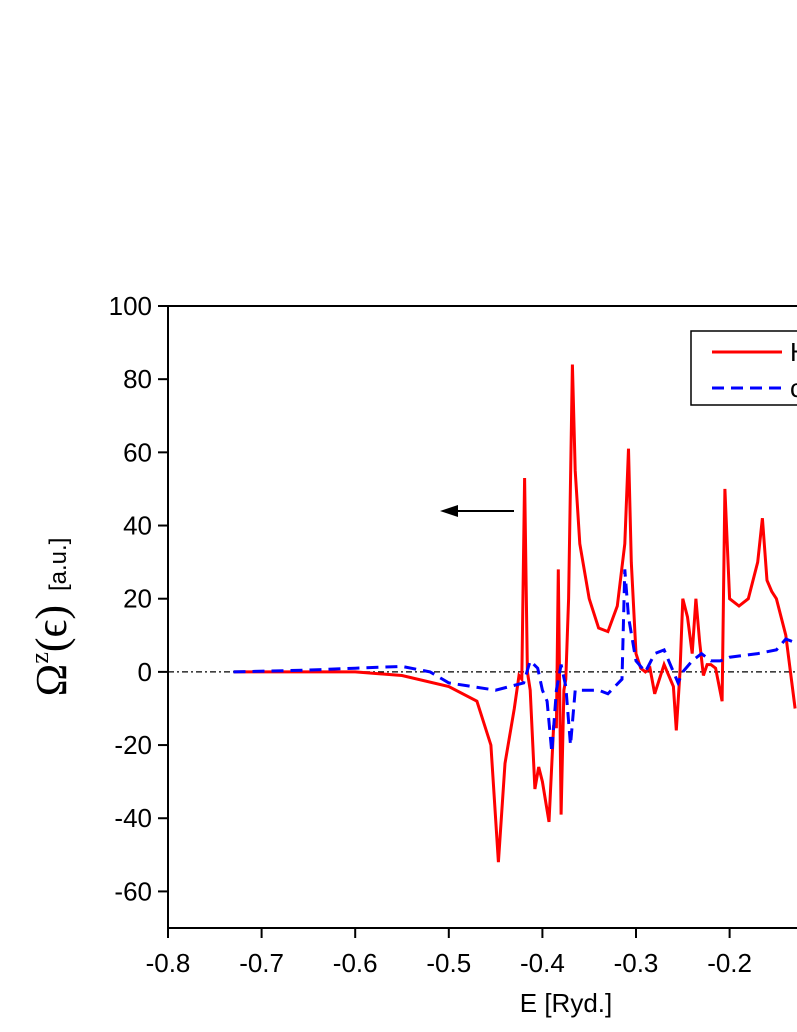 Image resolution: width=797 pixels, height=1032 pixels. Describe the element at coordinates (566, 1003) in the screenshot. I see `x-axis-label: E [Ryd.]` at that location.